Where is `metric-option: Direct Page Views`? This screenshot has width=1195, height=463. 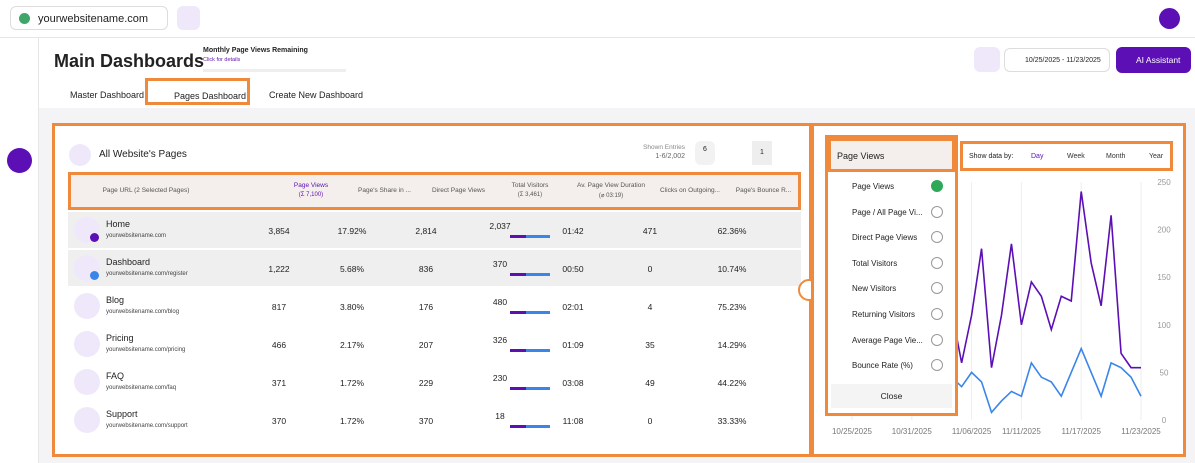 metric-option: Direct Page Views is located at coordinates (884, 237).